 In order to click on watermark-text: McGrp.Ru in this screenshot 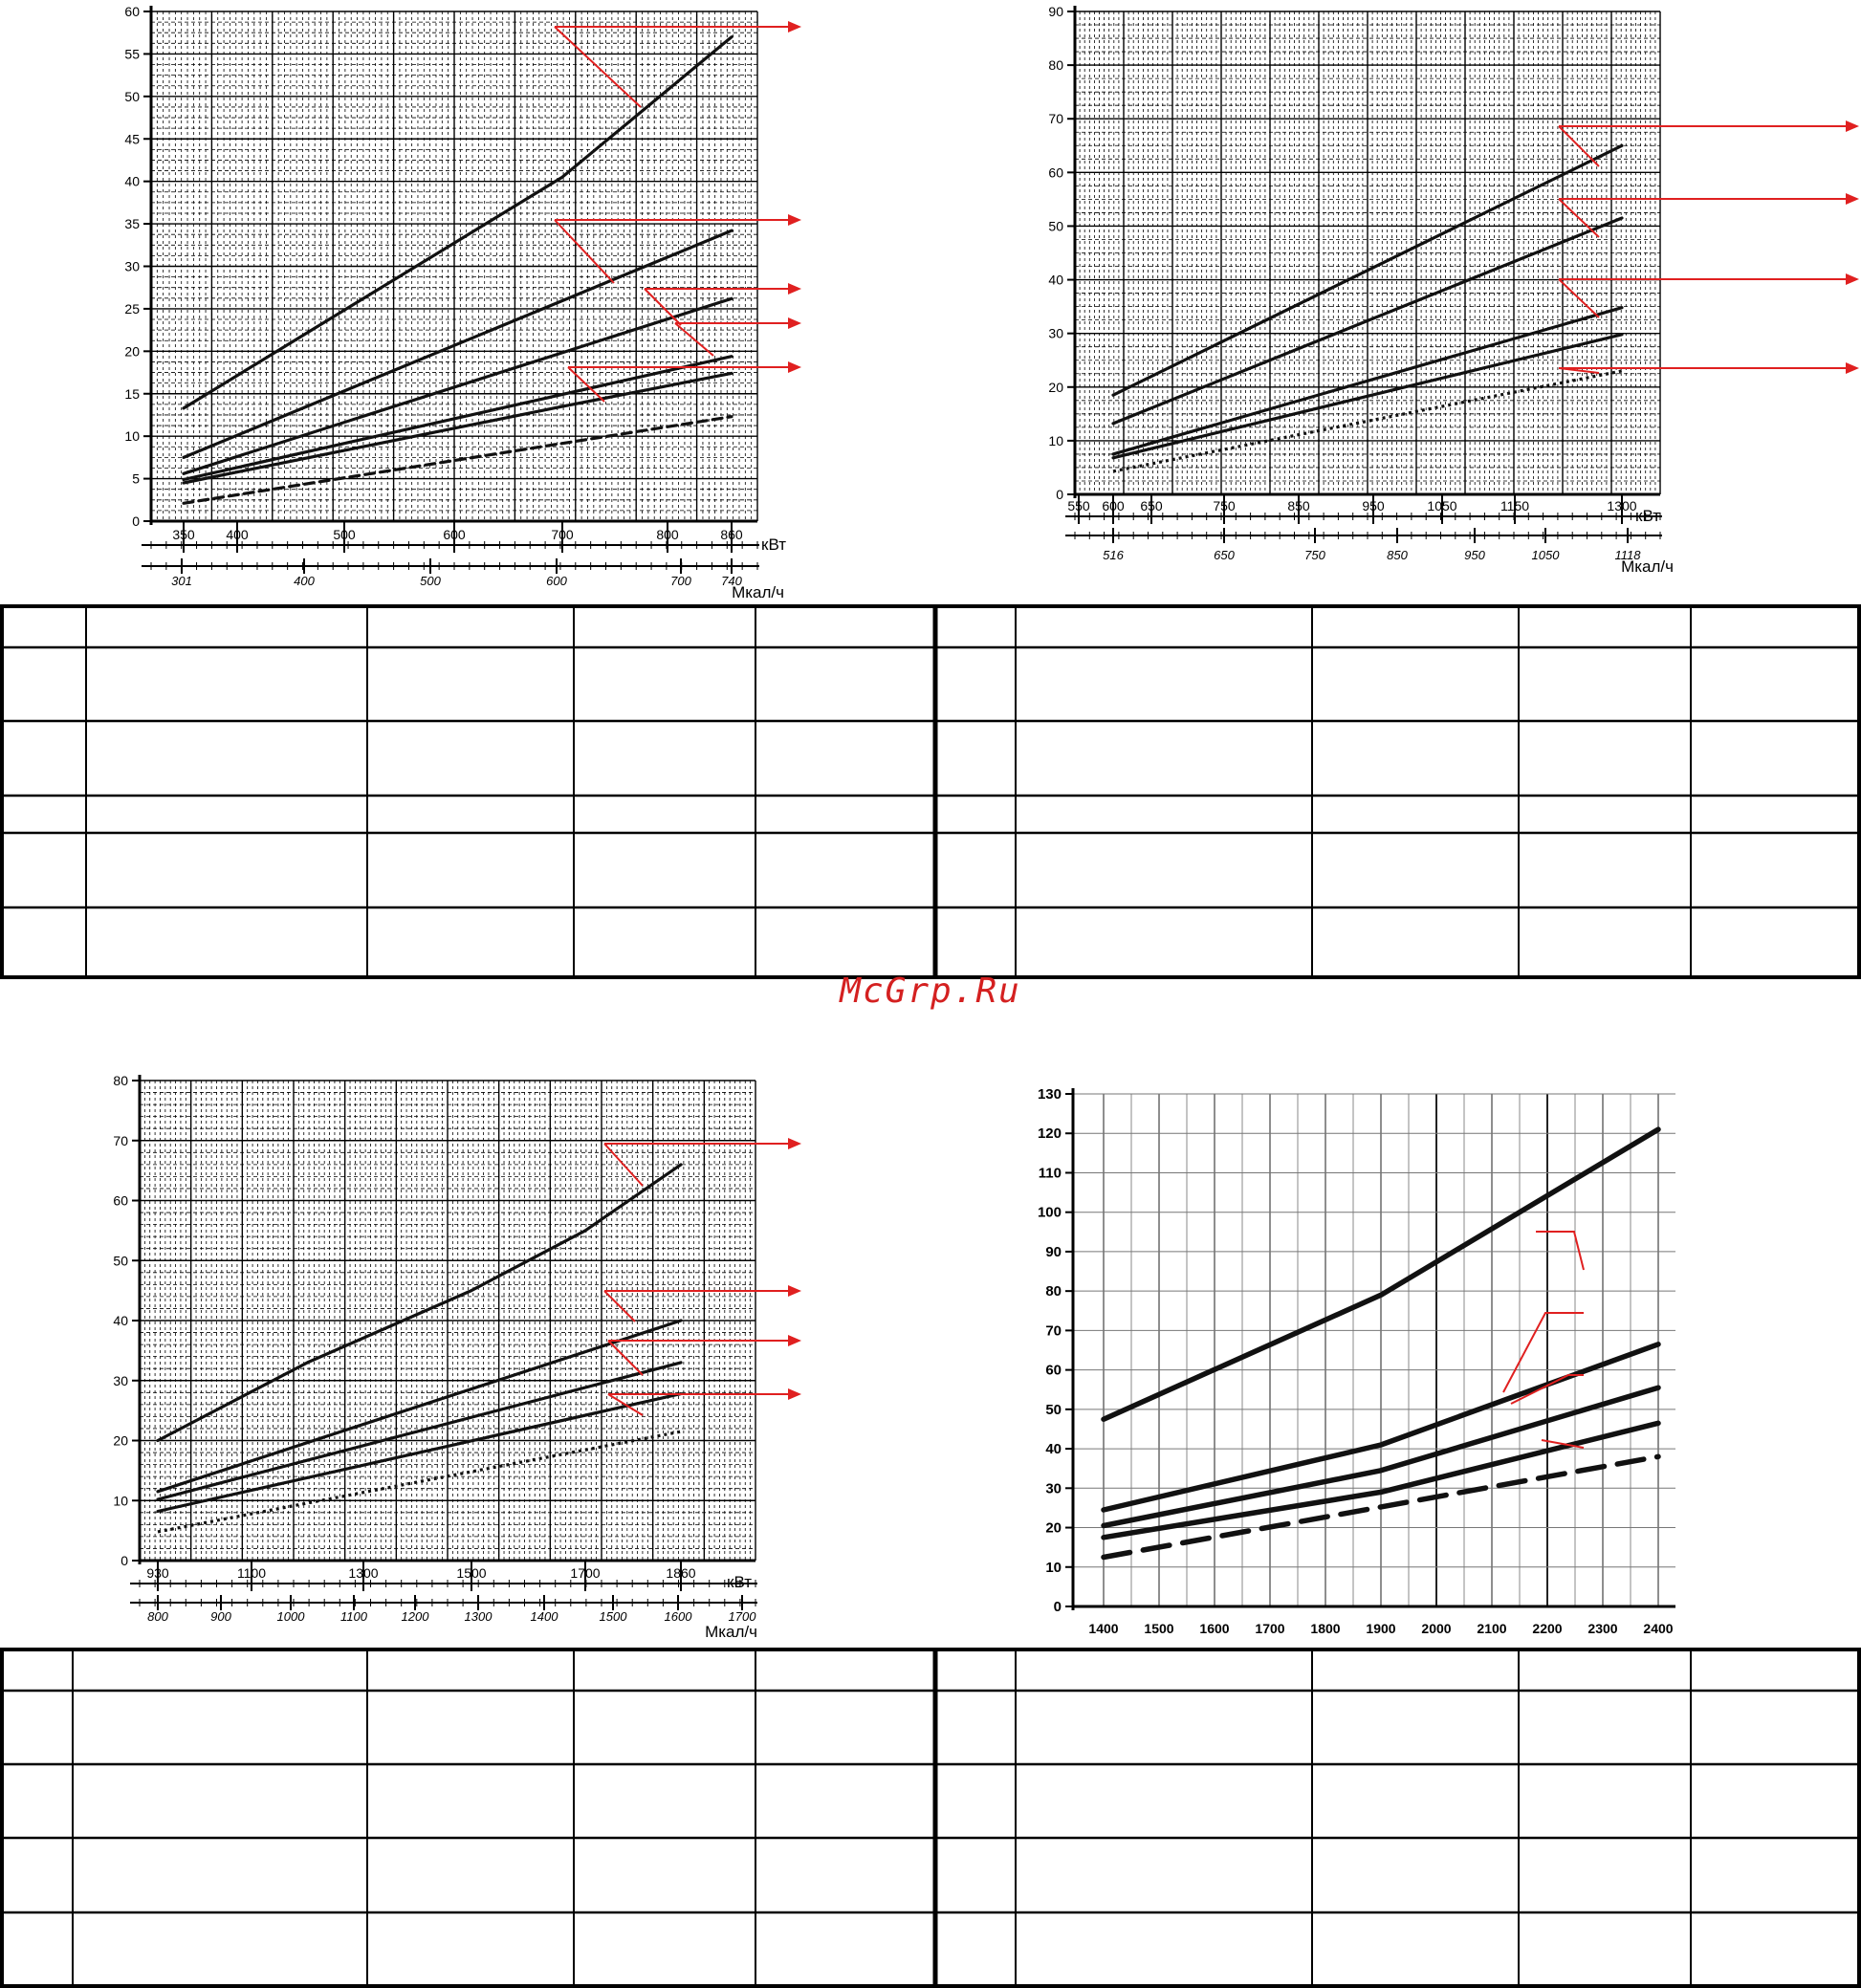, I will do `click(930, 992)`.